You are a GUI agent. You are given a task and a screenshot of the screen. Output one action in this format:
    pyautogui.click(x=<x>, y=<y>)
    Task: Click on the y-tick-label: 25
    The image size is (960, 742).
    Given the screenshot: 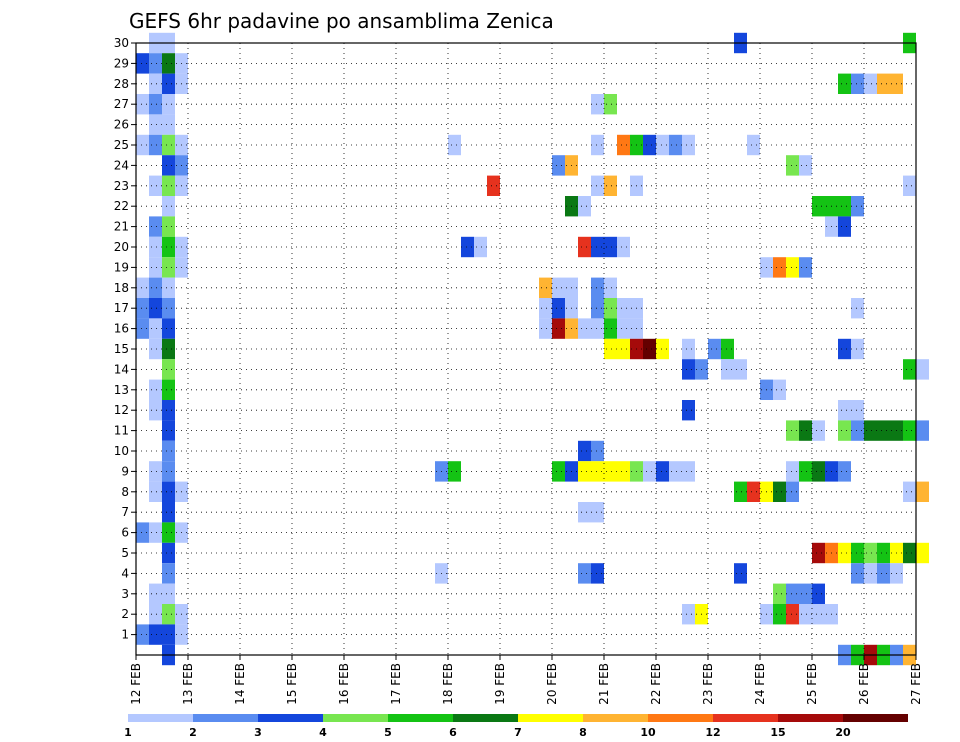 What is the action you would take?
    pyautogui.click(x=121, y=145)
    